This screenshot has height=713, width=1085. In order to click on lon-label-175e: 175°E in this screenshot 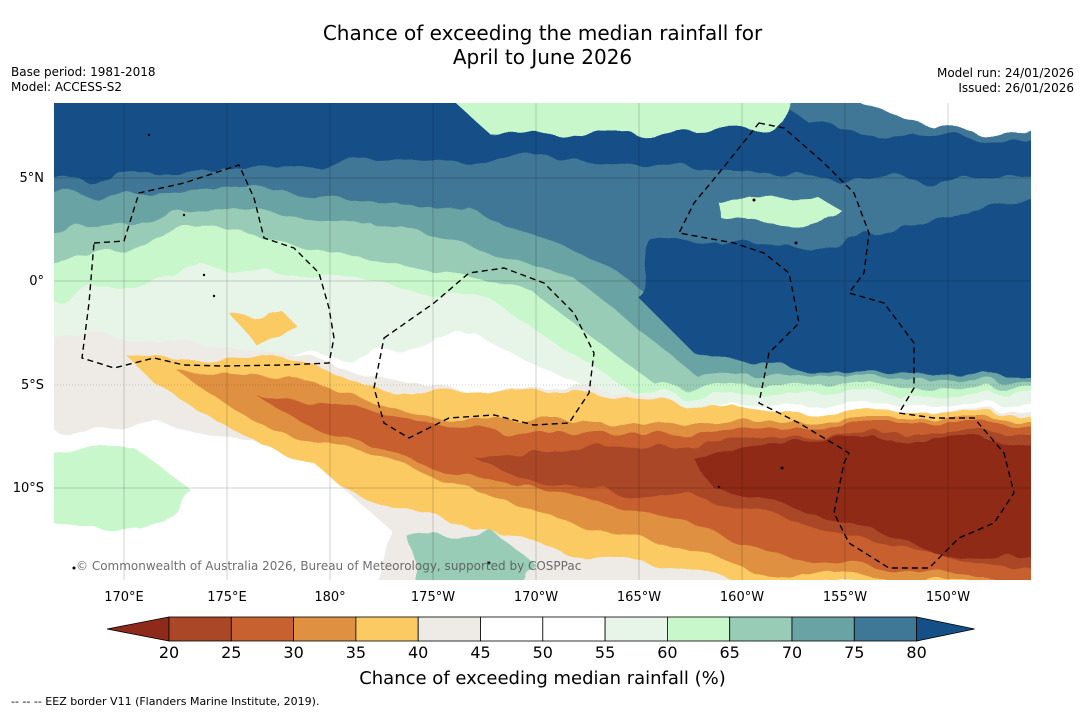, I will do `click(227, 597)`.